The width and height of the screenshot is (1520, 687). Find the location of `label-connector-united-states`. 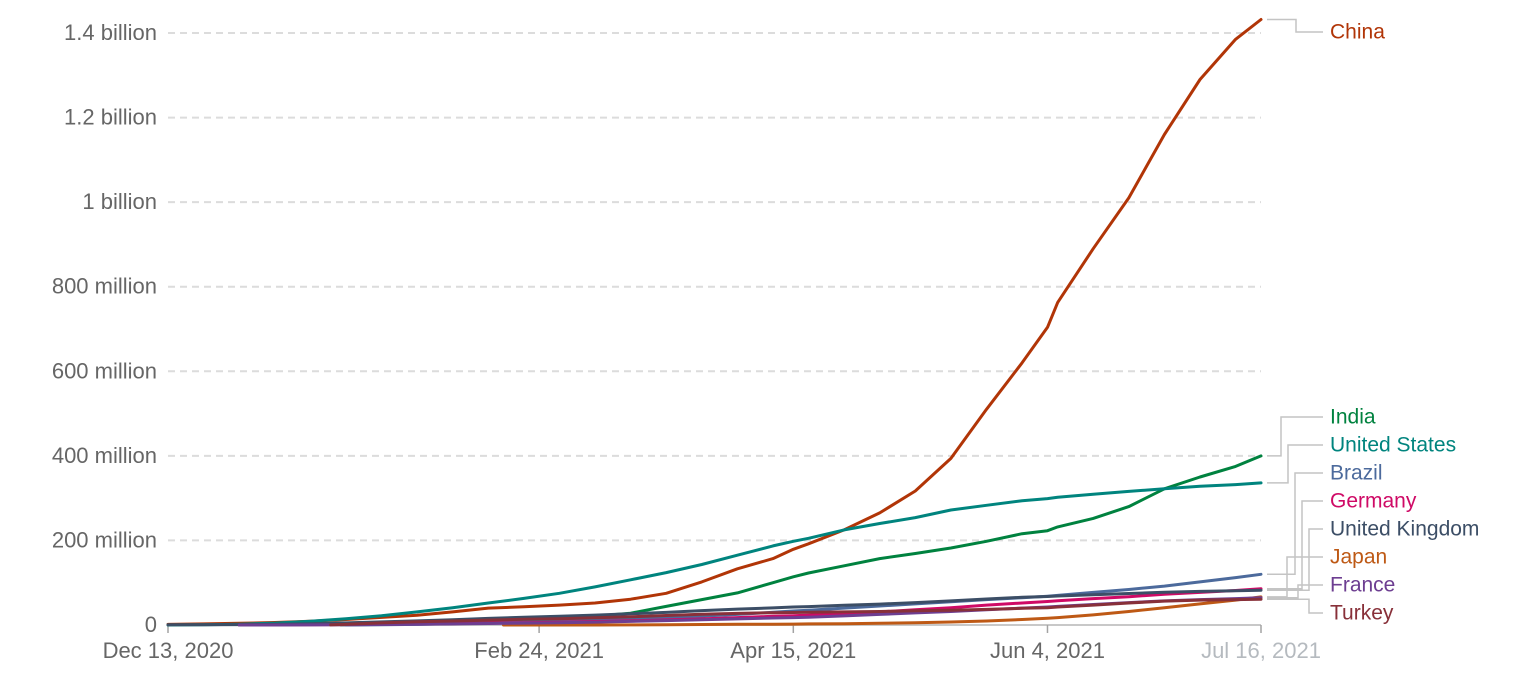

label-connector-united-states is located at coordinates (1295, 464).